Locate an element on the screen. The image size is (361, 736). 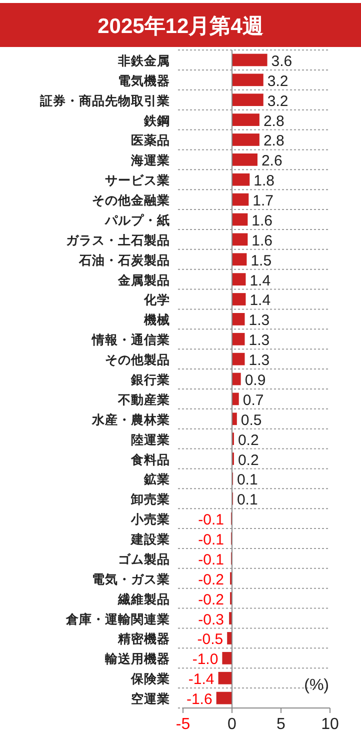
y-tick-label: 陸運業 is located at coordinates (150, 439).